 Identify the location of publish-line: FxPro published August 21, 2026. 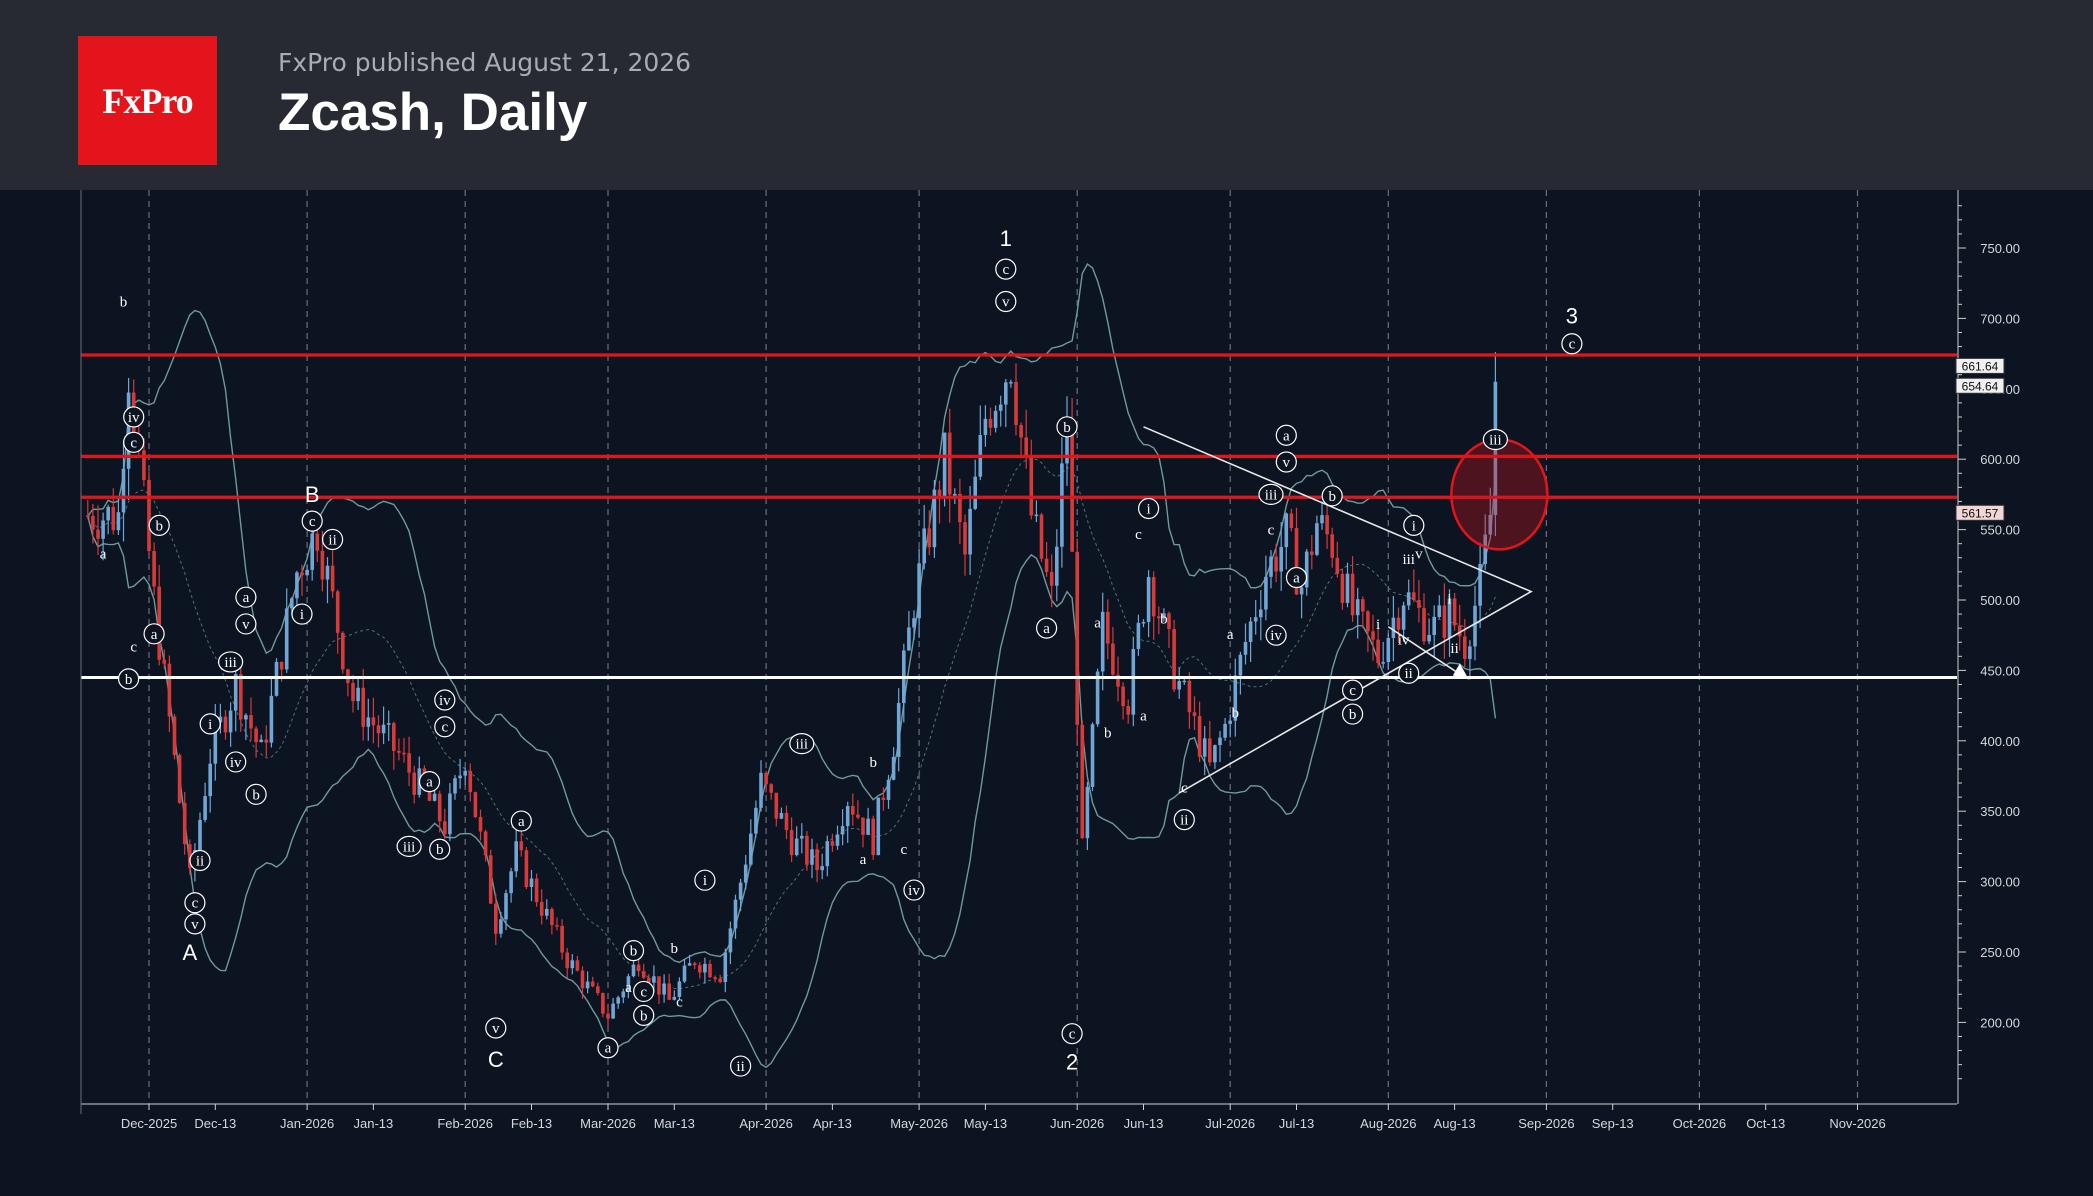
(485, 62).